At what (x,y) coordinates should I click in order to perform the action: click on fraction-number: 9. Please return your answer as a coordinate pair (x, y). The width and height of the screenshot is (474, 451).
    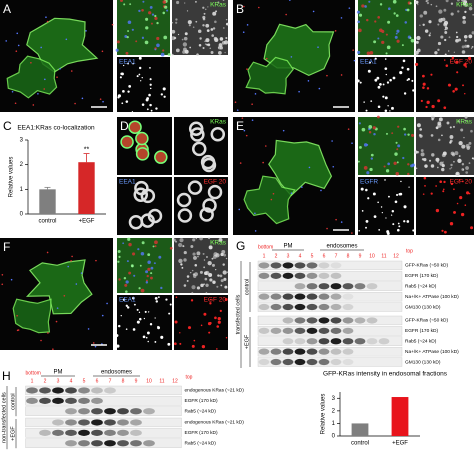
    Looking at the image, I should click on (360, 256).